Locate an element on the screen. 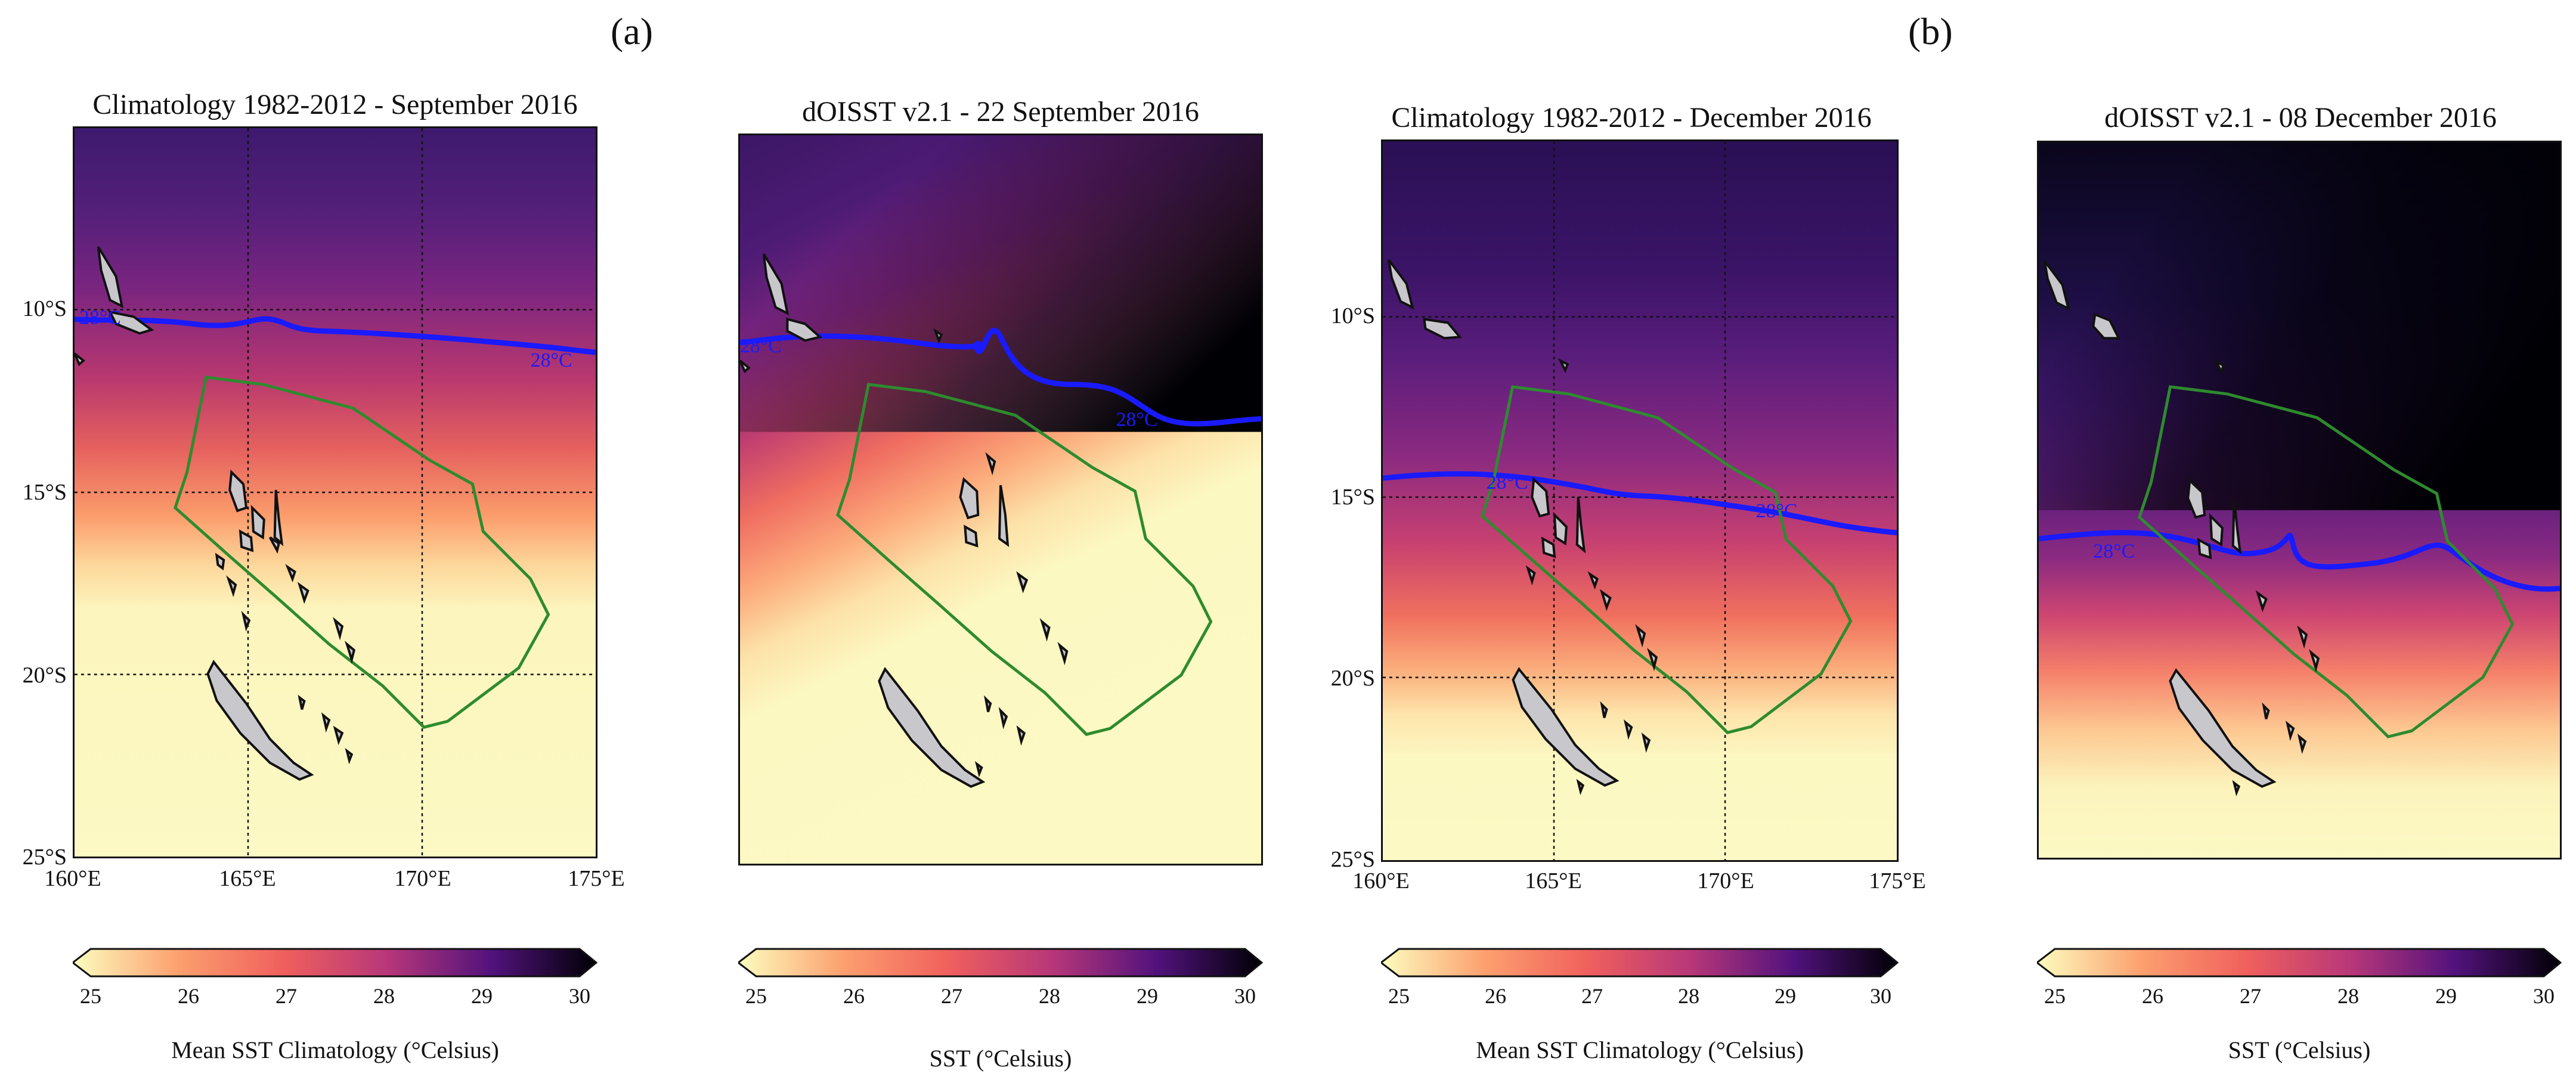  map-title: Climatology 1982-2012 - December 2016 is located at coordinates (1632, 118).